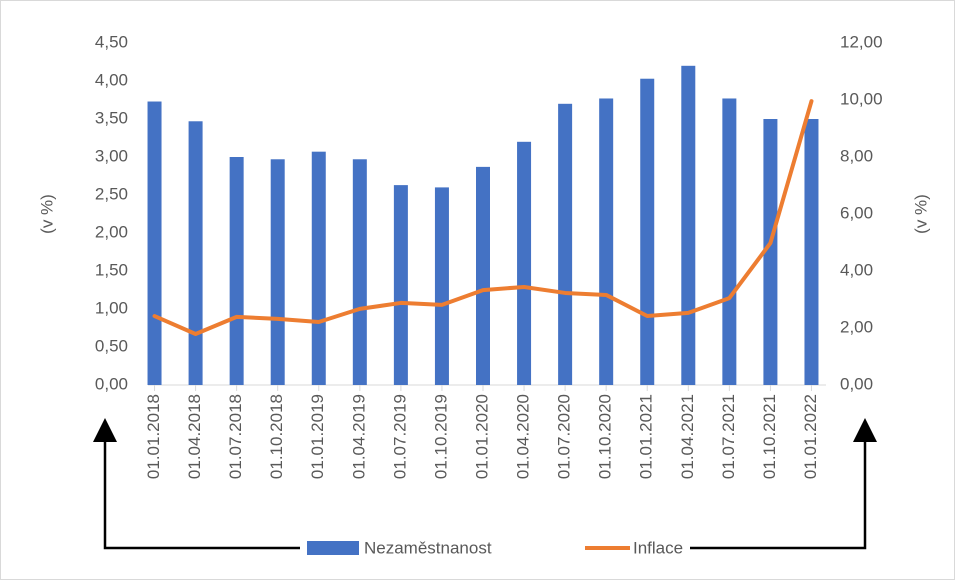  Describe the element at coordinates (111, 117) in the screenshot. I see `y-tick-label: 3,50` at that location.